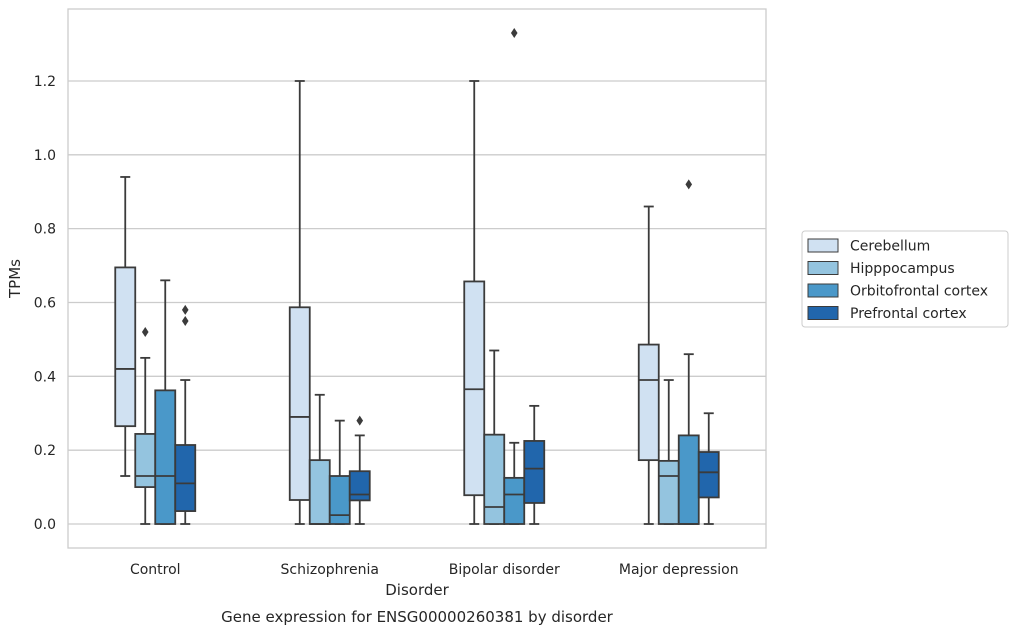  I want to click on legend-label: Prefrontal cortex, so click(908, 314).